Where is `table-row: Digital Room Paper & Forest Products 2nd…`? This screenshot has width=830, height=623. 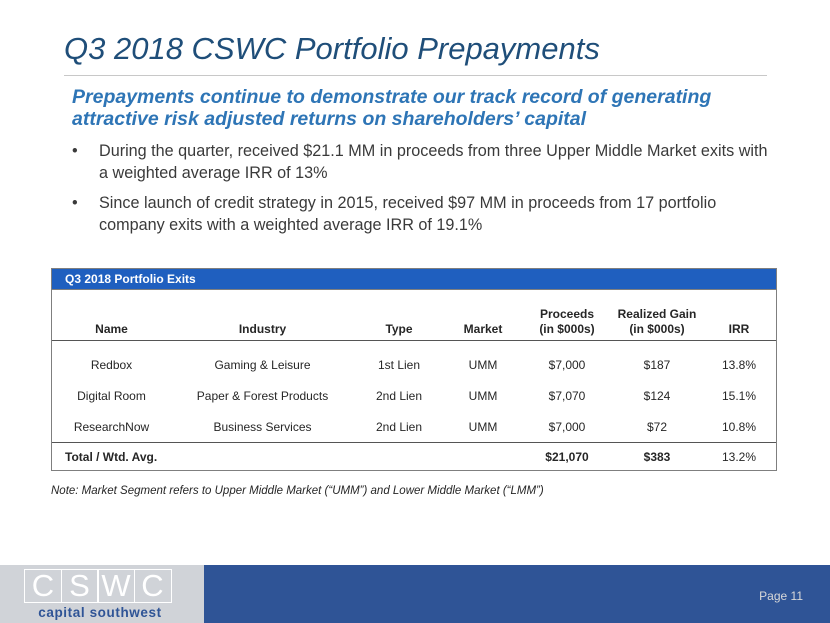 table-row: Digital Room Paper & Forest Products 2nd… is located at coordinates (414, 395).